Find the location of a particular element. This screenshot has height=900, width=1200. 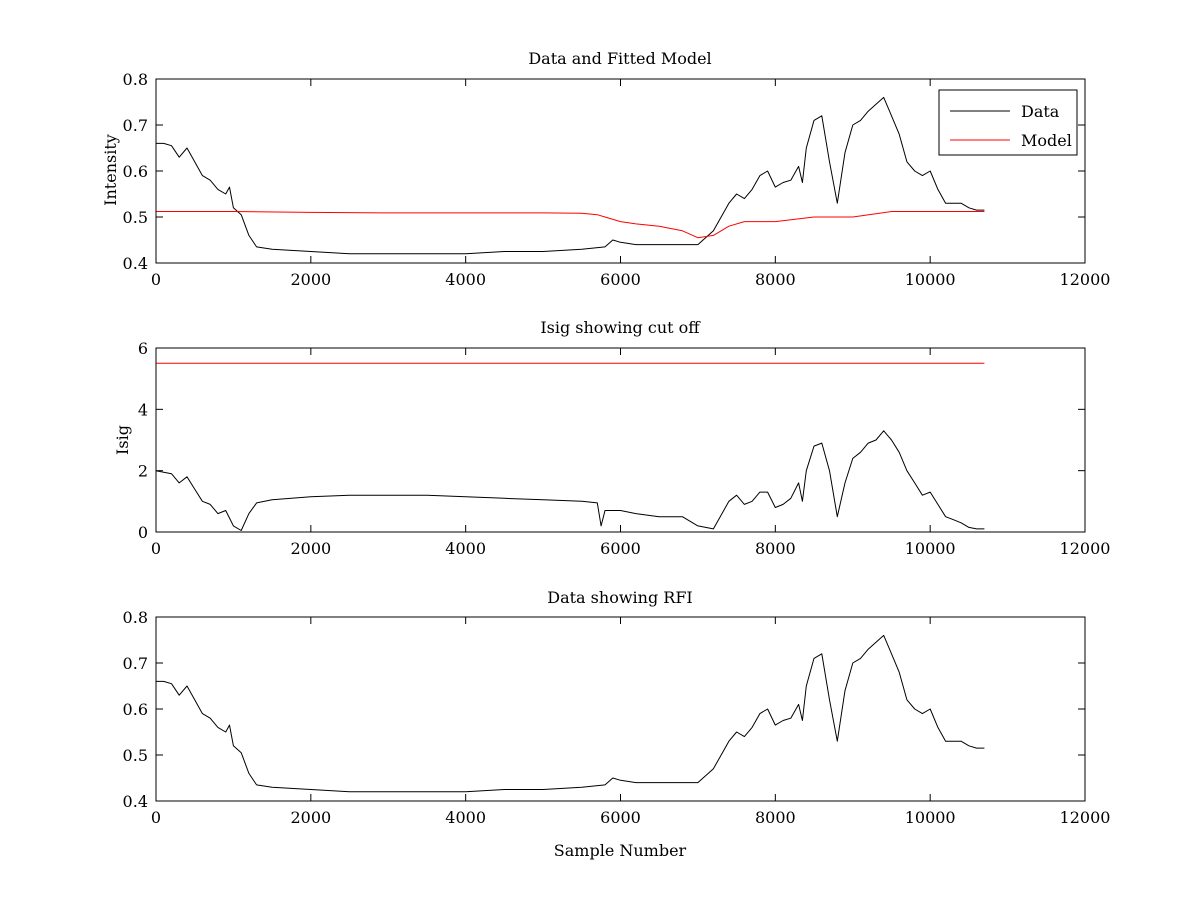

y-tick-label: 4 is located at coordinates (143, 409).